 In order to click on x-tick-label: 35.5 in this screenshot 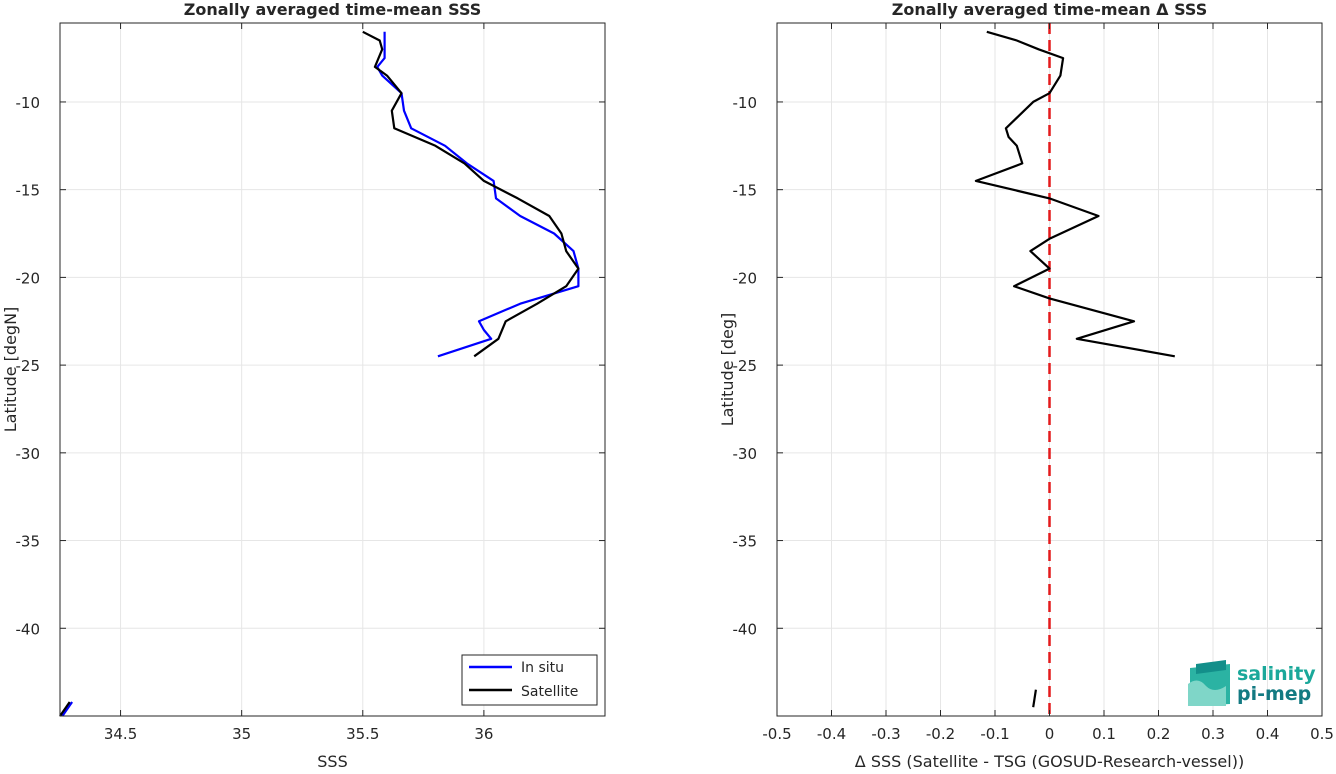, I will do `click(362, 734)`.